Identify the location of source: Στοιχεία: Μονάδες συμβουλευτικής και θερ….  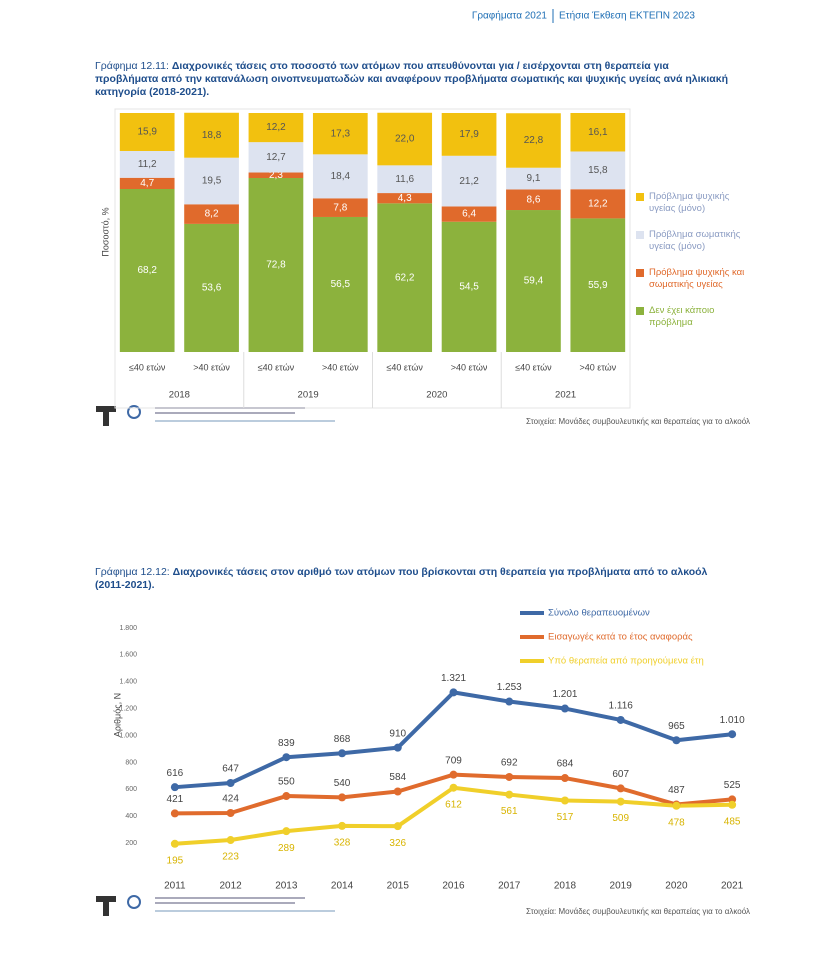
(638, 911).